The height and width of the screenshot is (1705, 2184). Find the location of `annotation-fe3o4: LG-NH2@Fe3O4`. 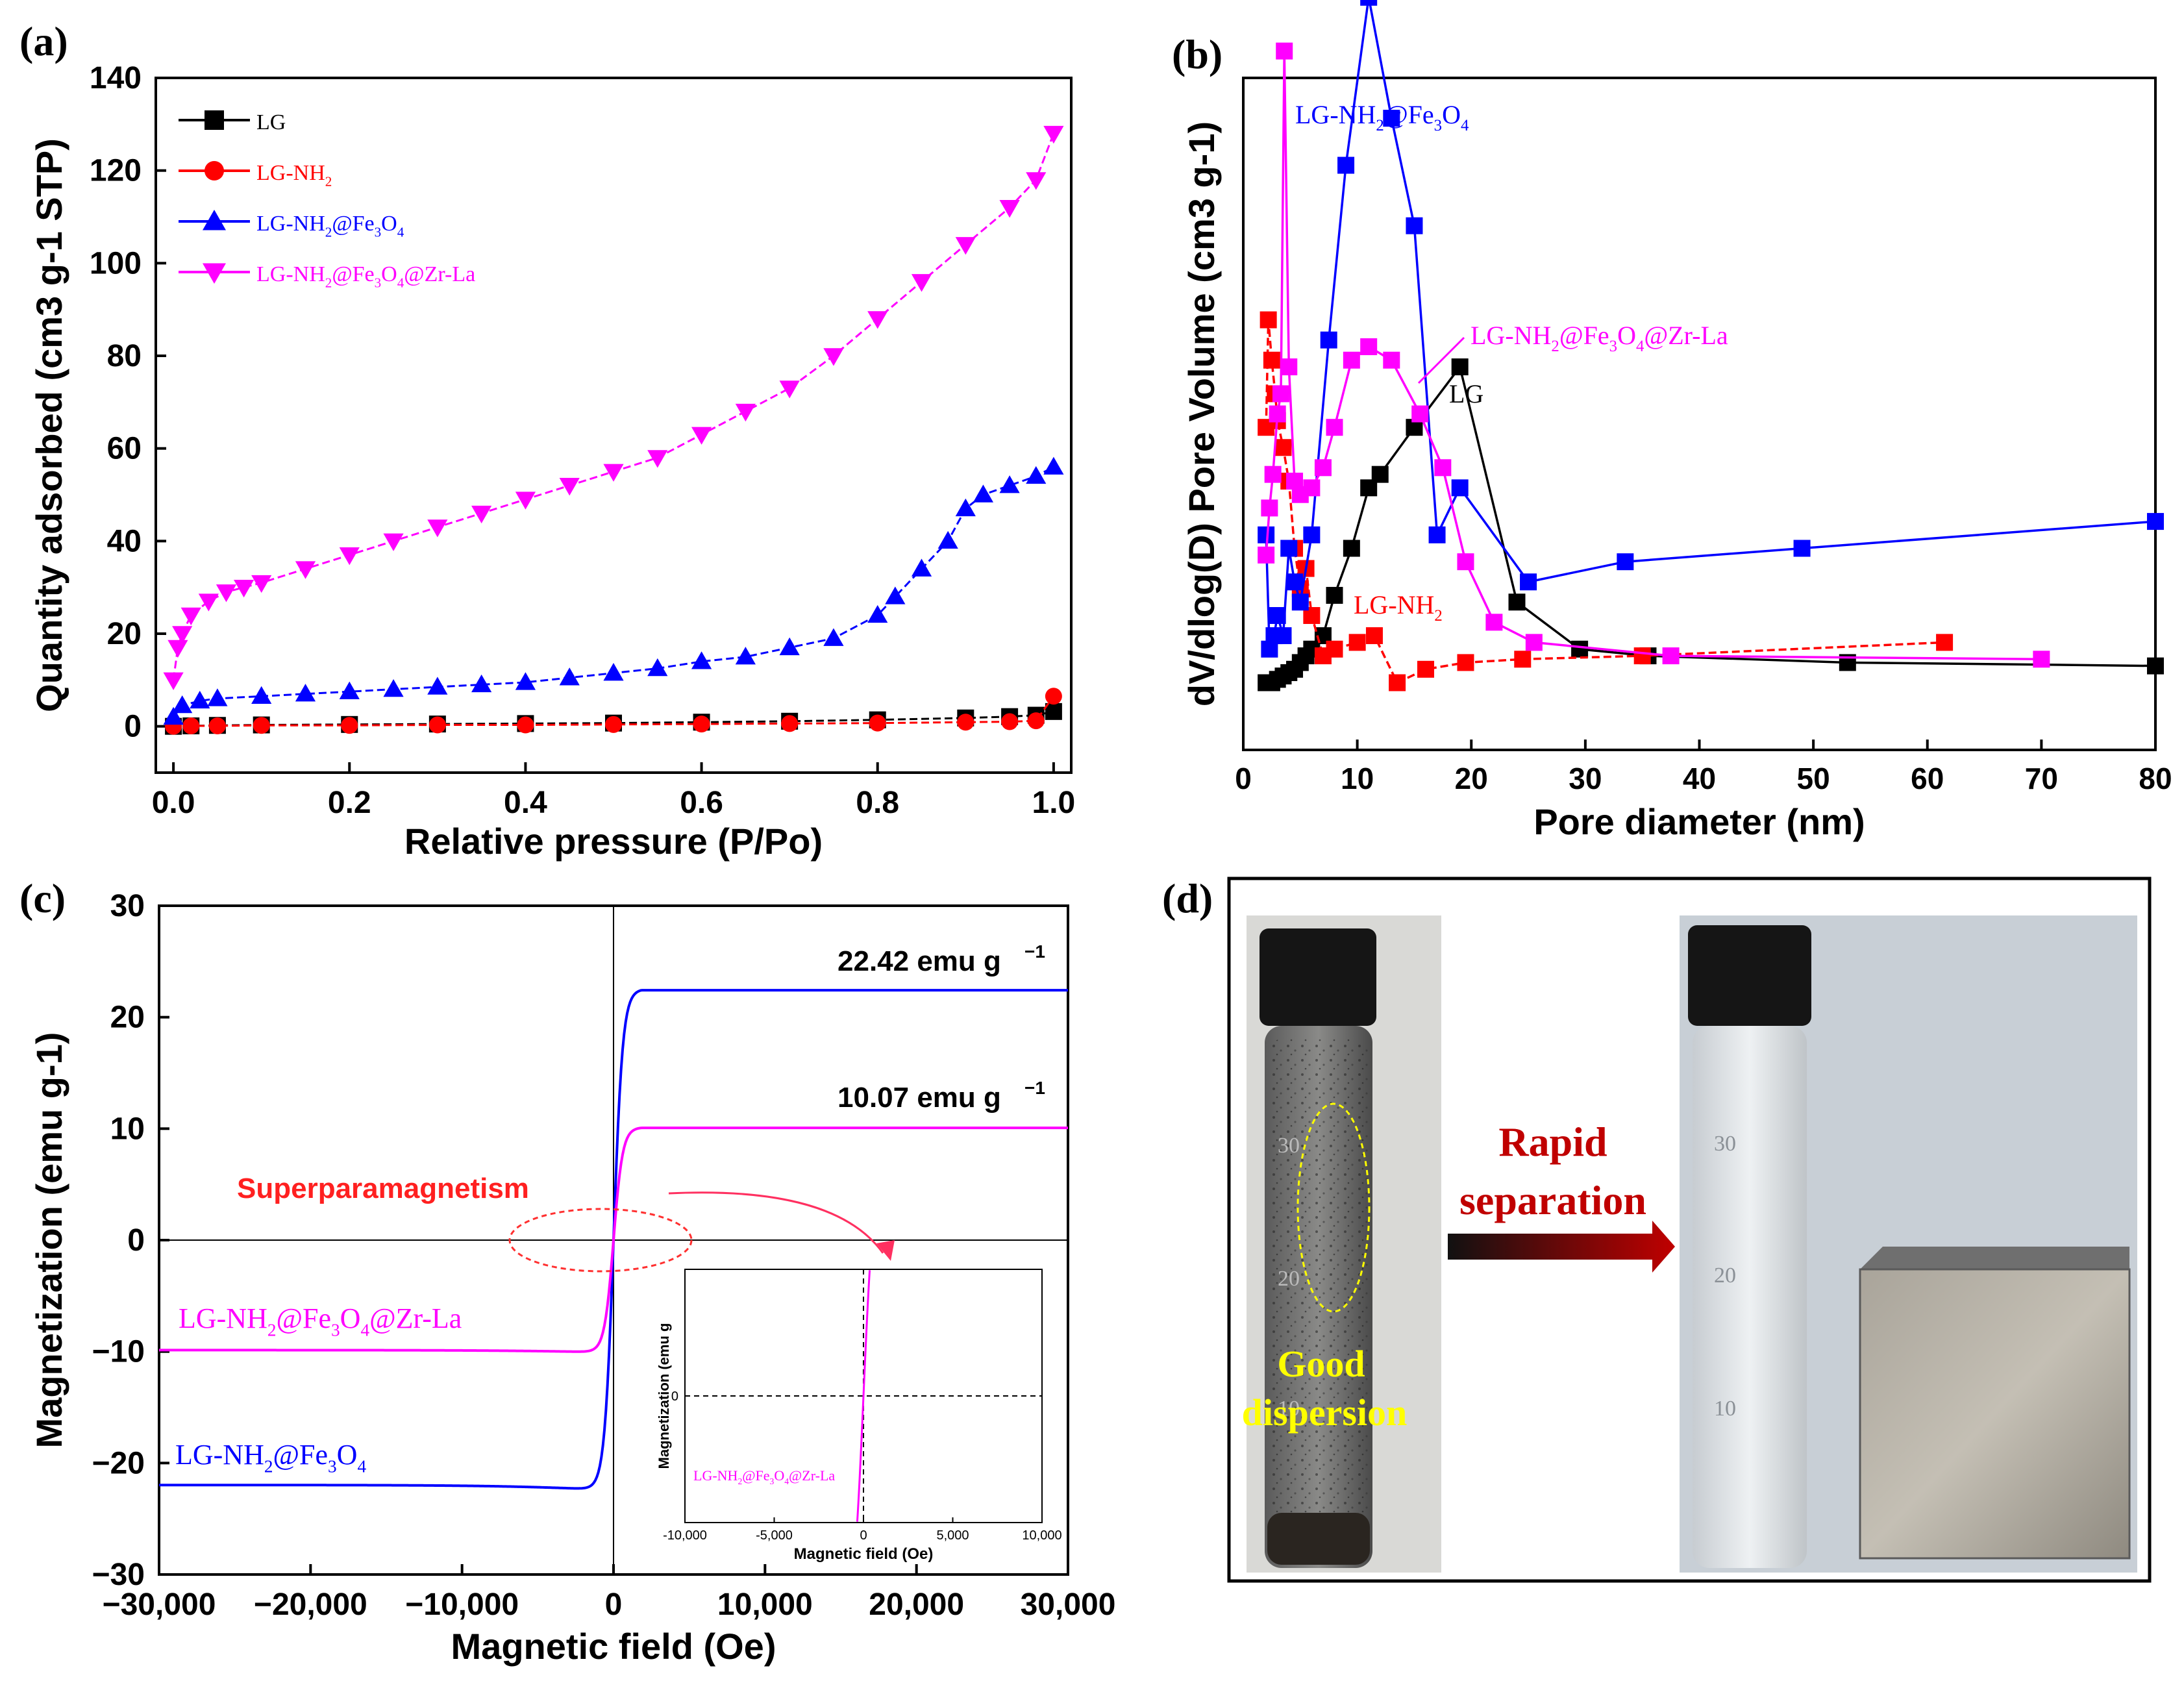

annotation-fe3o4: LG-NH2@Fe3O4 is located at coordinates (1382, 117).